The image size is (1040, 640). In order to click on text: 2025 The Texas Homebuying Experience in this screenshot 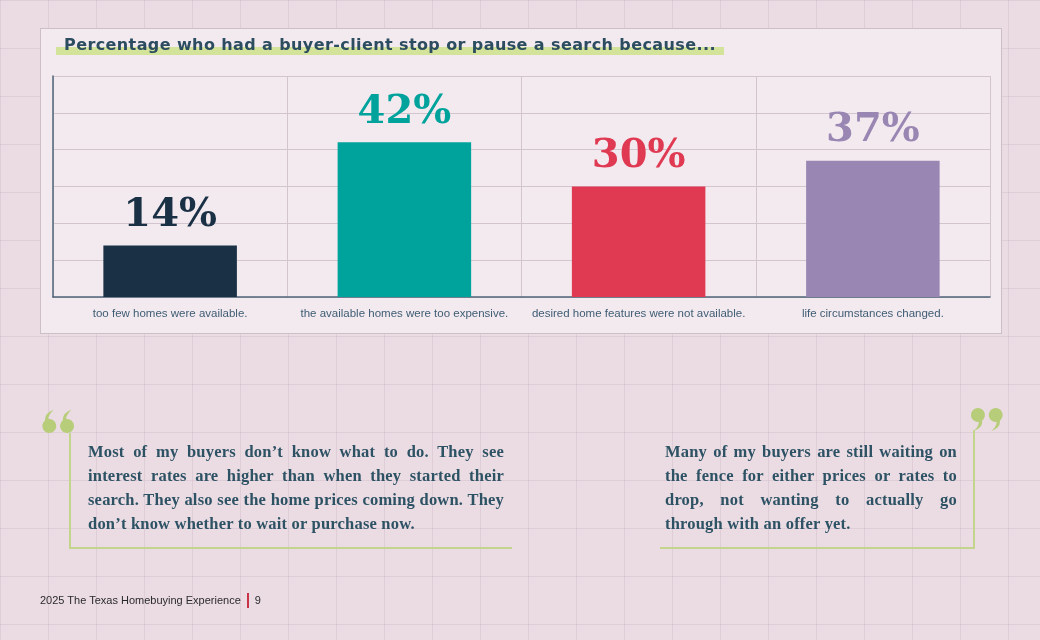, I will do `click(140, 600)`.